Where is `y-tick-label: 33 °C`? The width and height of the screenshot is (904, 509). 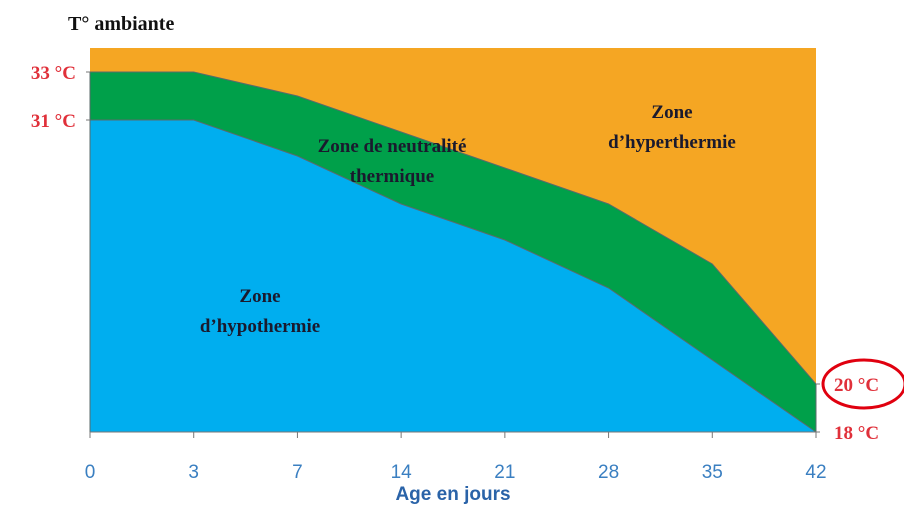
y-tick-label: 33 °C is located at coordinates (53, 73).